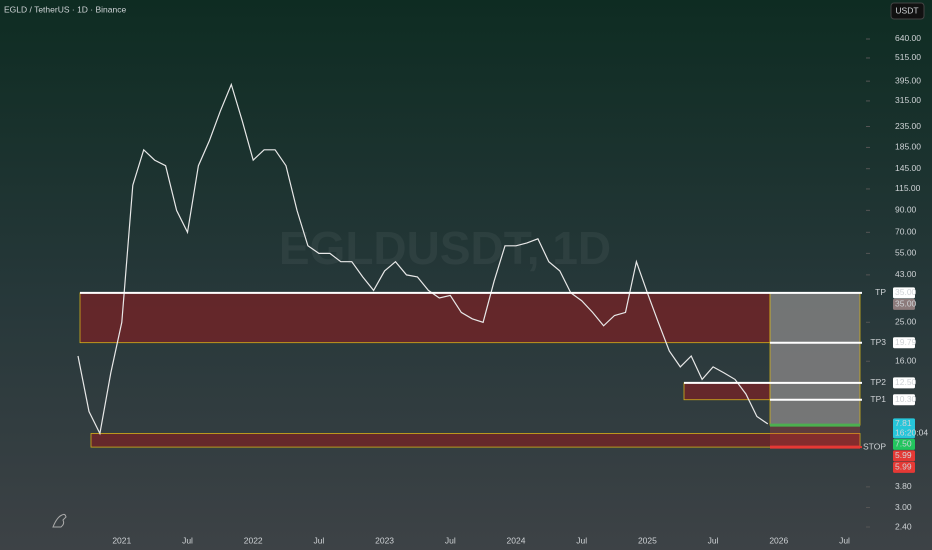 This screenshot has height=550, width=932. I want to click on price-tag-label: 10.30, so click(906, 399).